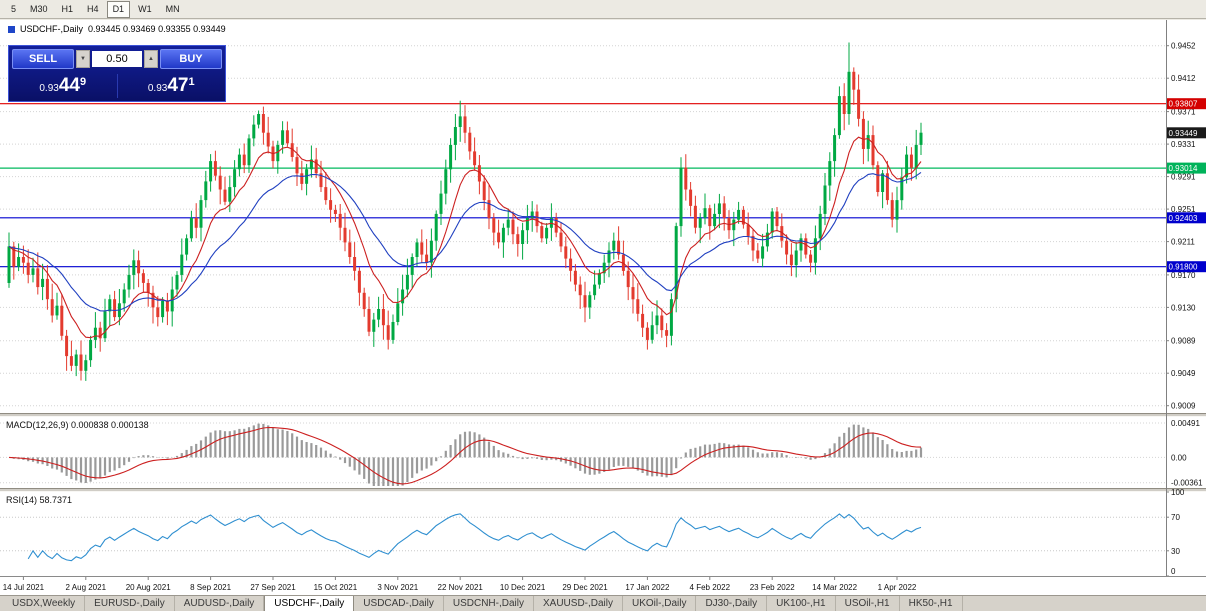  Describe the element at coordinates (63, 86) in the screenshot. I see `sell-price: 0.93 44 9` at that location.